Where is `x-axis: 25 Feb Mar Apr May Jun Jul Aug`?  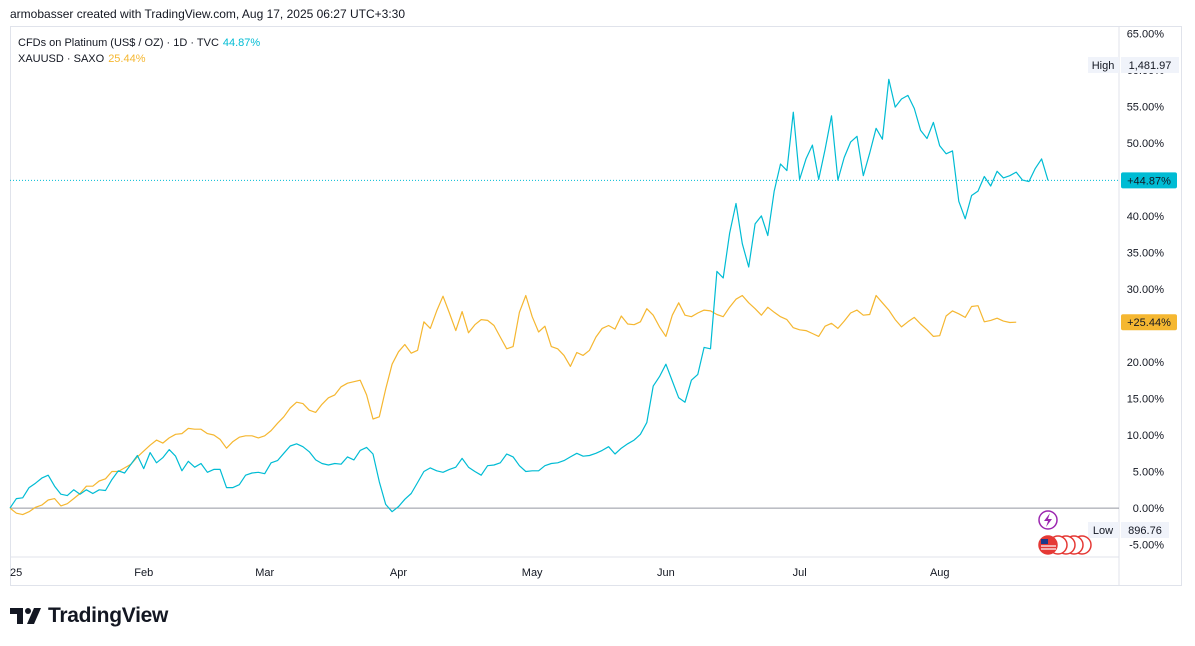
x-axis: 25 Feb Mar Apr May Jun Jul Aug is located at coordinates (480, 573).